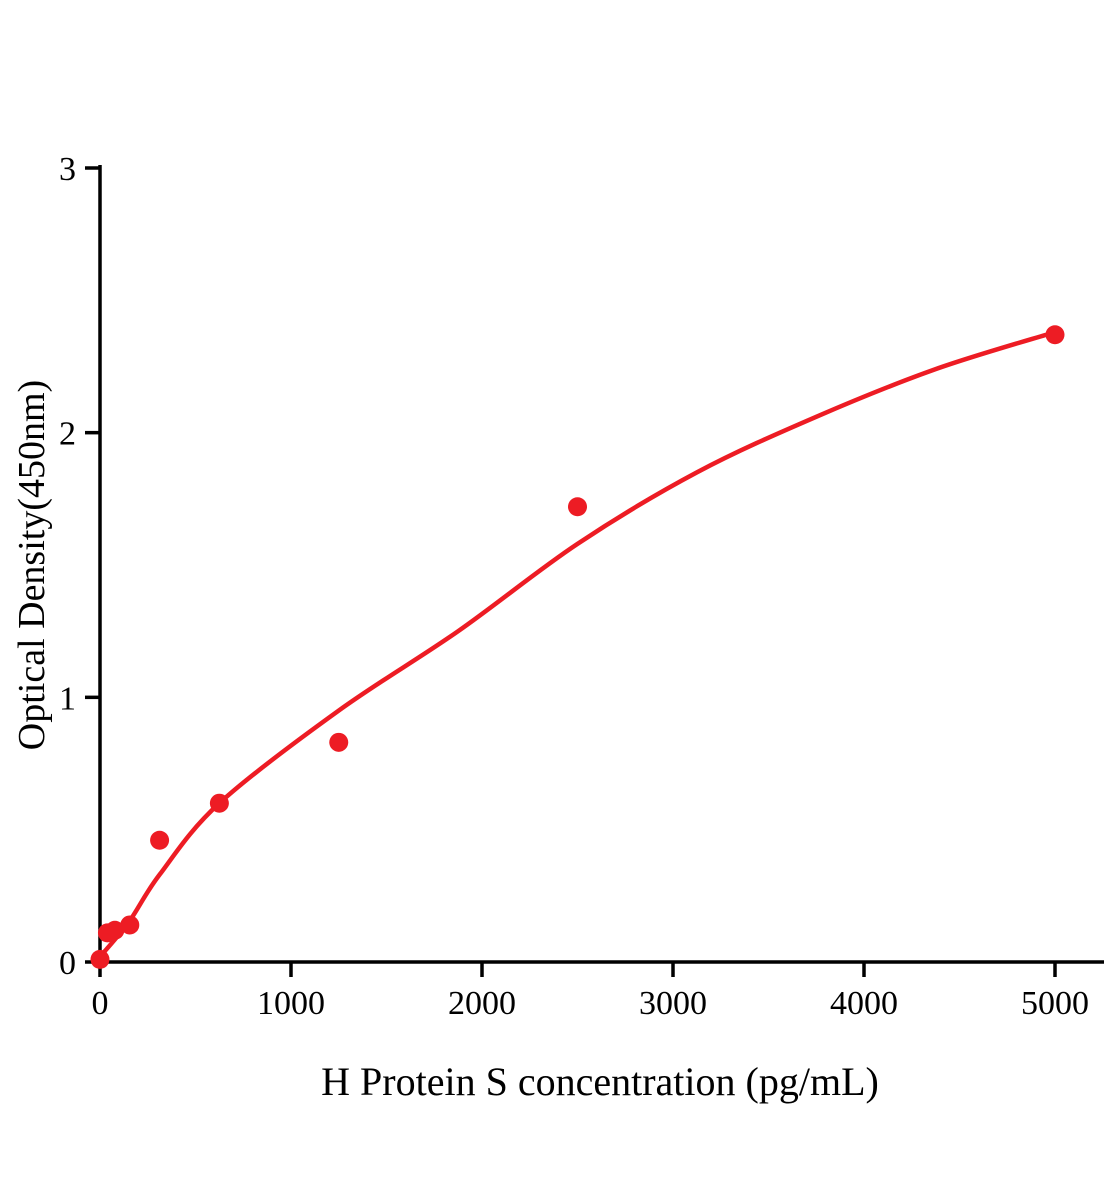 This screenshot has width=1104, height=1200. What do you see at coordinates (67, 169) in the screenshot?
I see `y-tick-label: 3` at bounding box center [67, 169].